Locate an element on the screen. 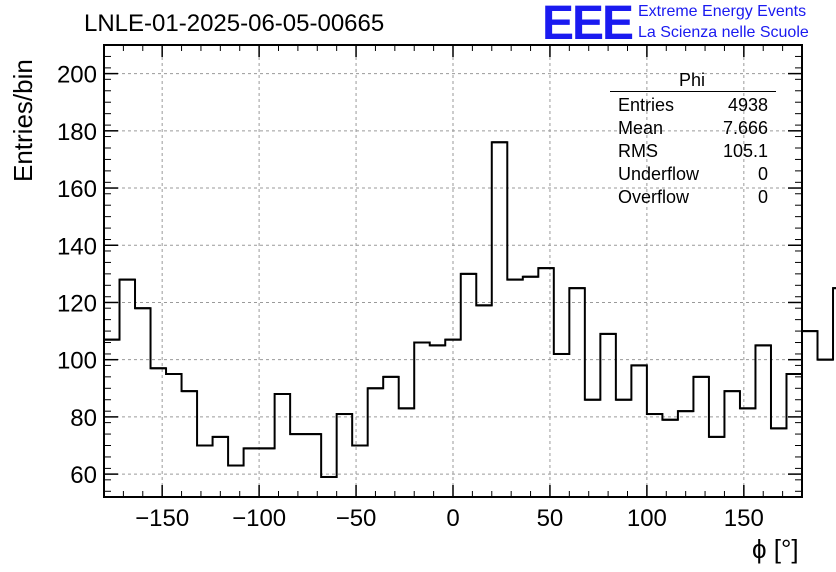 This screenshot has height=572, width=836. x-tick-label: 0 is located at coordinates (452, 518).